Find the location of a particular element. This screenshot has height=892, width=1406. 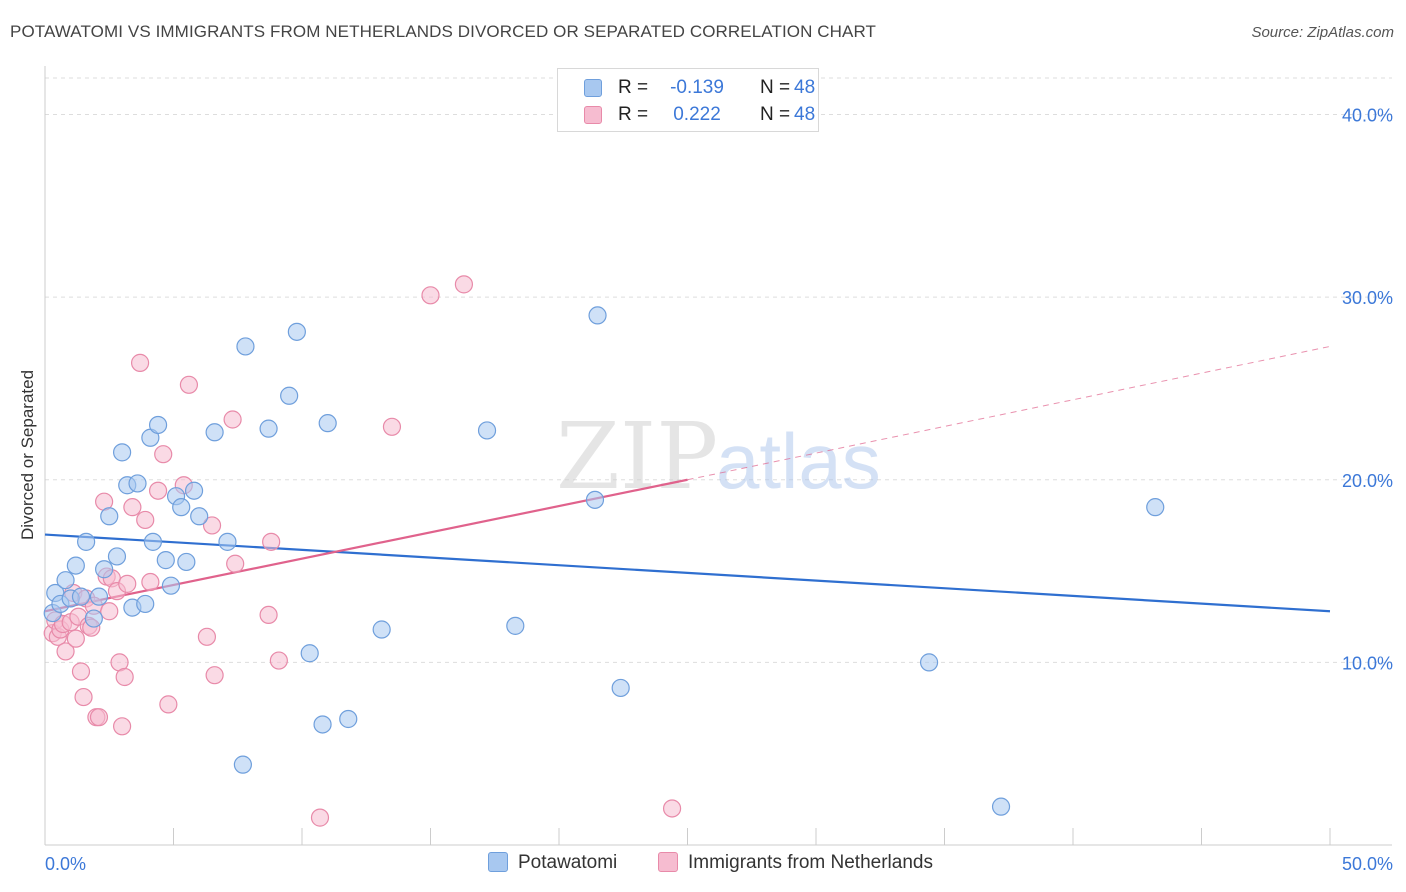

y-tick-label: 10.0% is located at coordinates (1367, 663).